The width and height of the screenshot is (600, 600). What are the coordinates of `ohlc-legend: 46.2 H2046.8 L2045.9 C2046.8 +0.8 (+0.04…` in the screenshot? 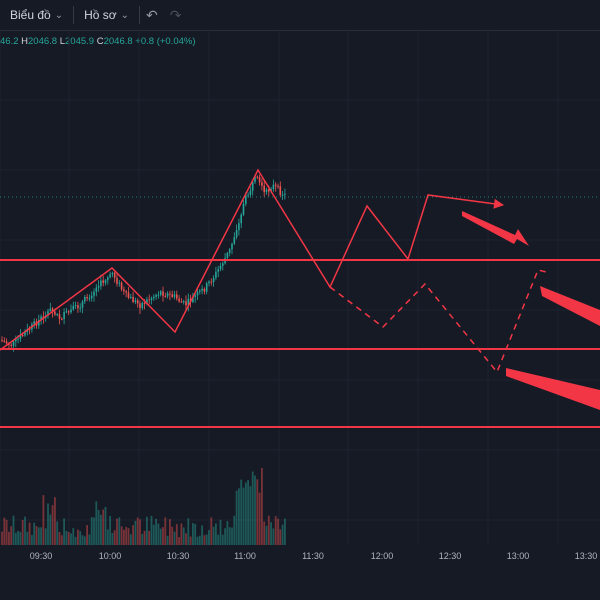 It's located at (98, 41).